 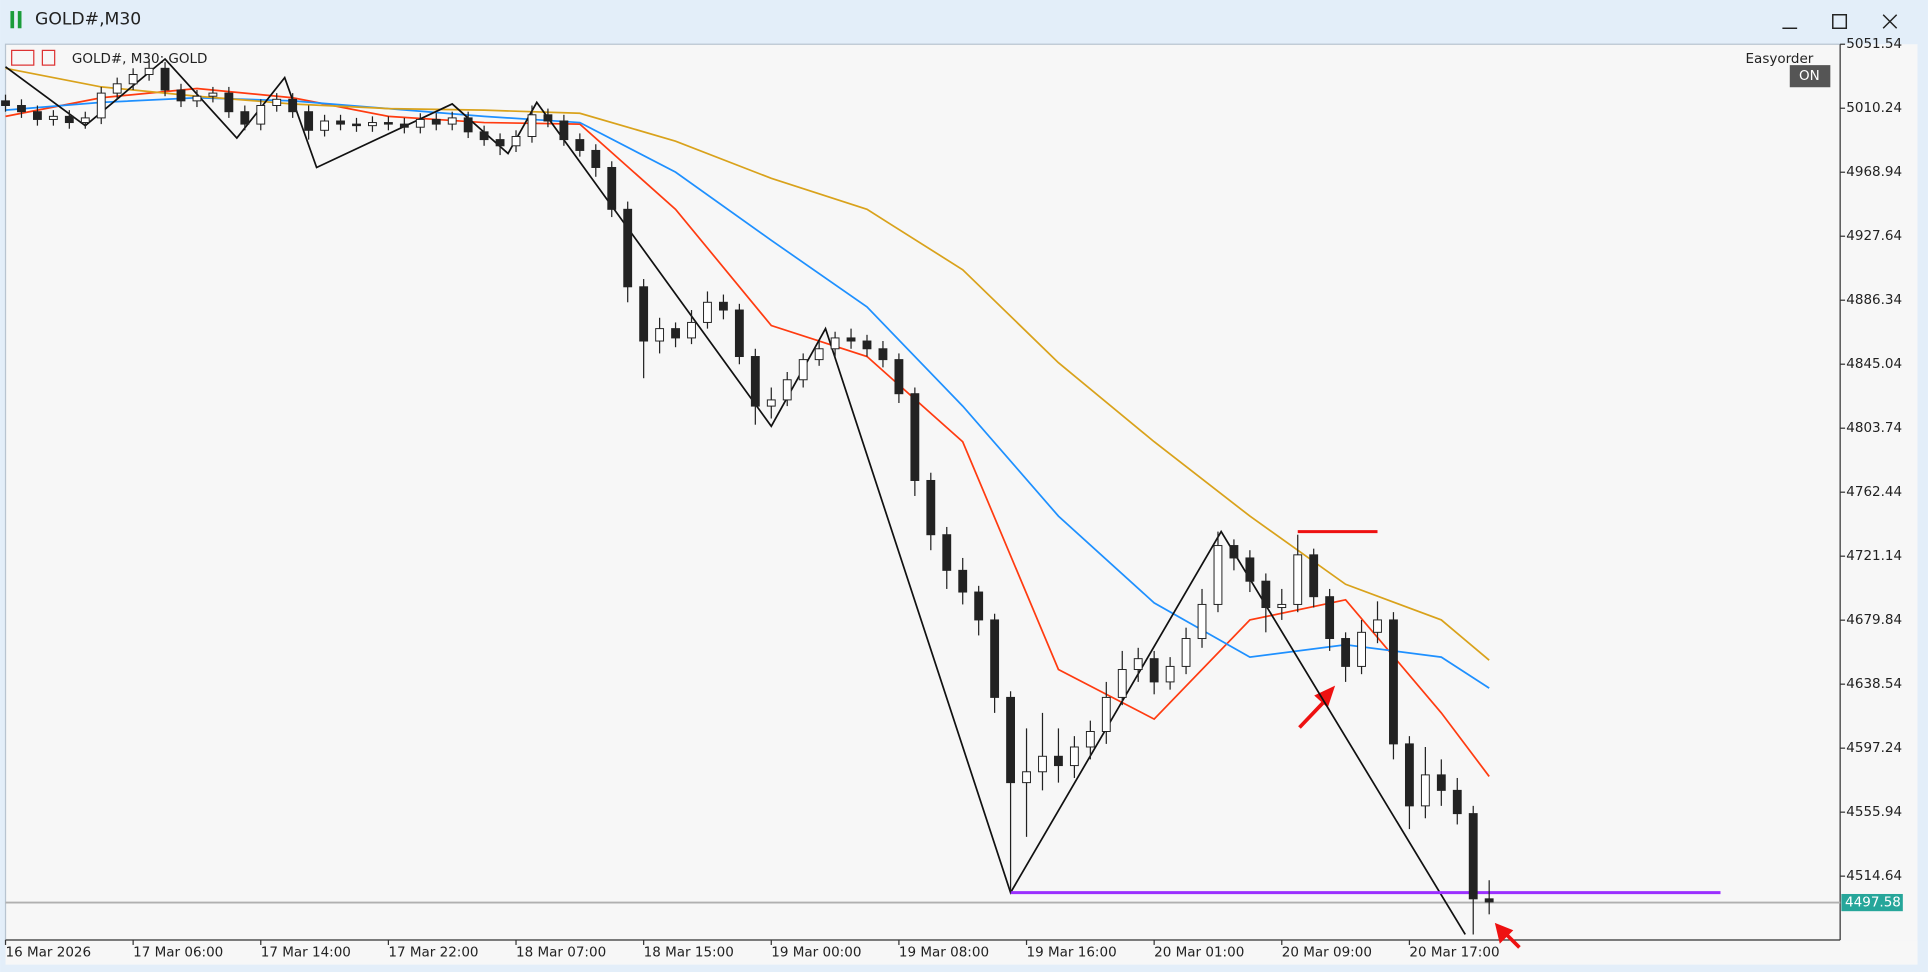 I want to click on x-tick-label: 19 Mar 08:00, so click(x=944, y=952).